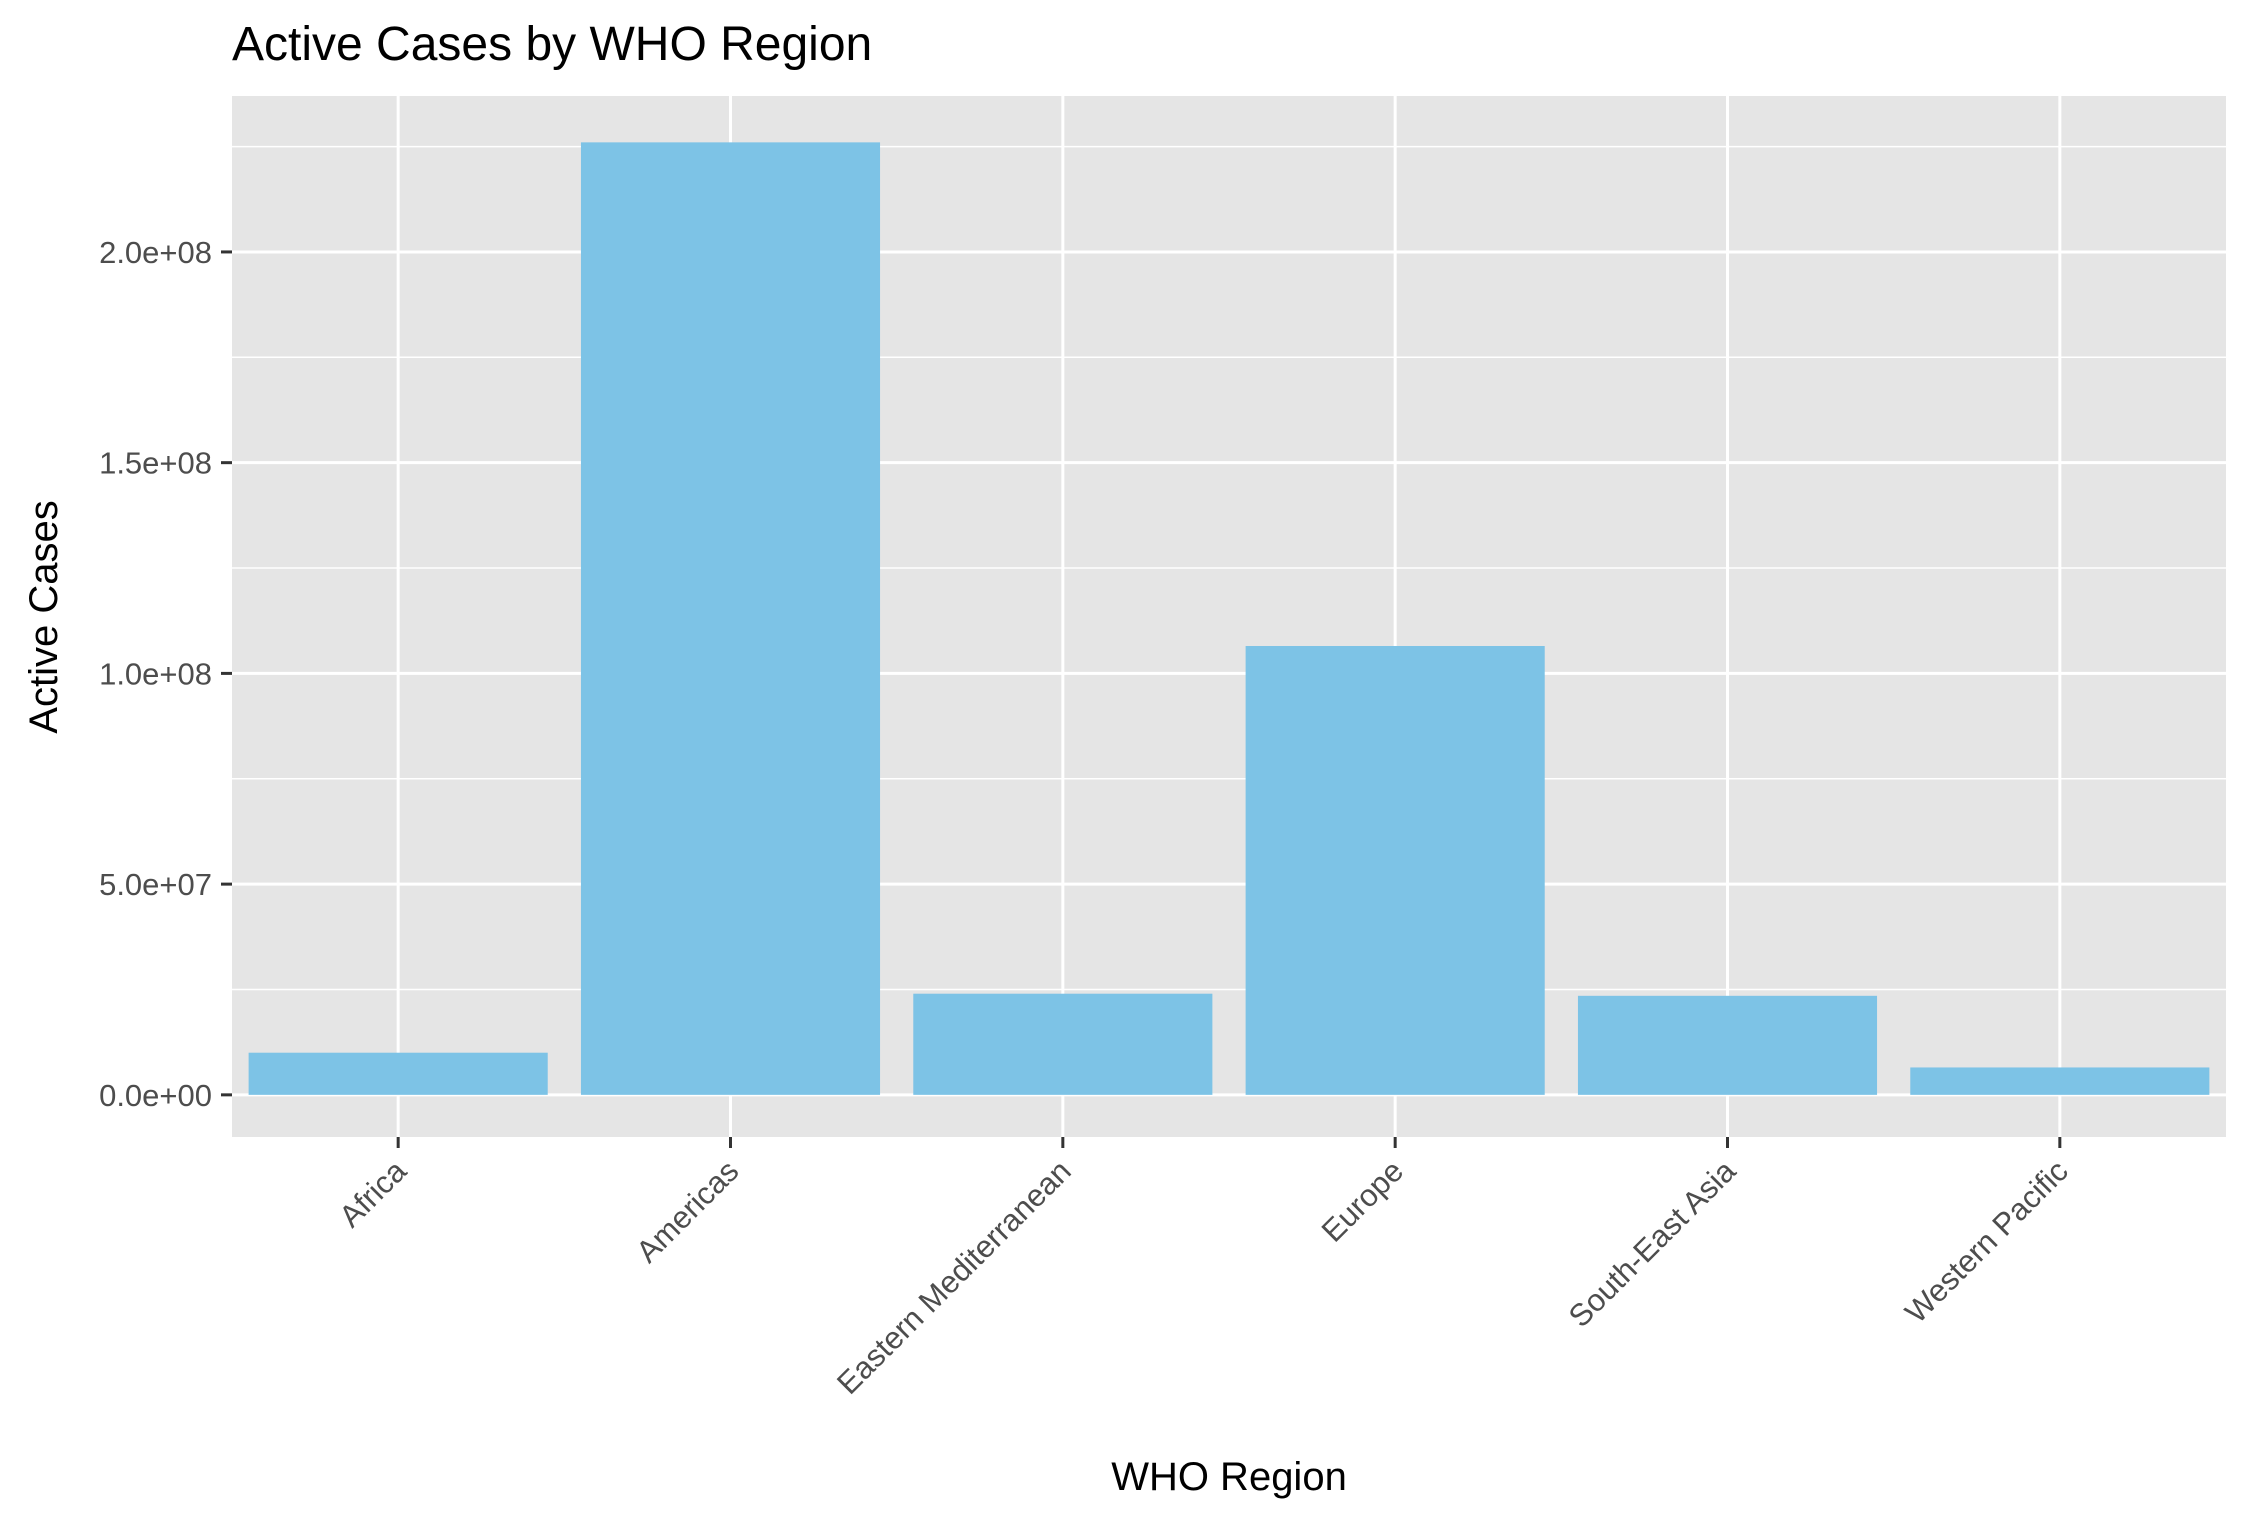 The width and height of the screenshot is (2241, 1520). Describe the element at coordinates (372, 1193) in the screenshot. I see `x-tick-label: Africa` at that location.